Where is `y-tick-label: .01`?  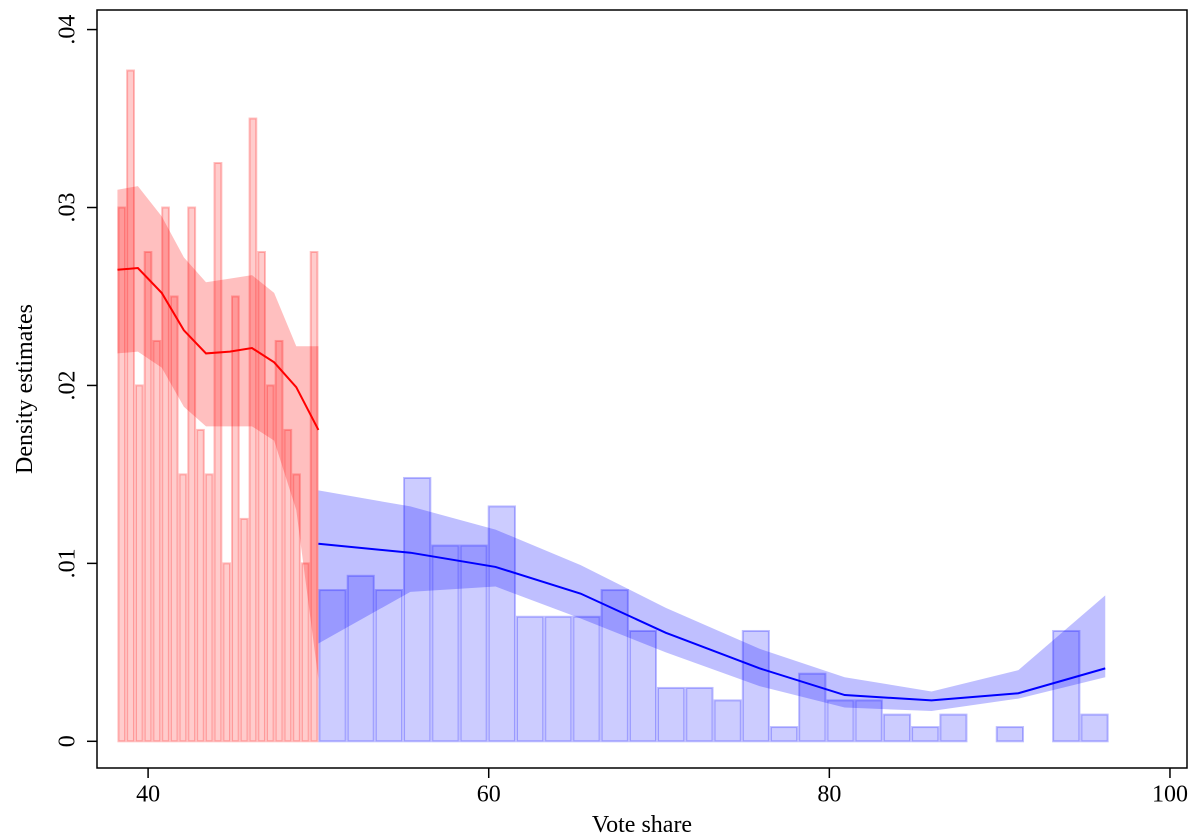
y-tick-label: .01 is located at coordinates (68, 563).